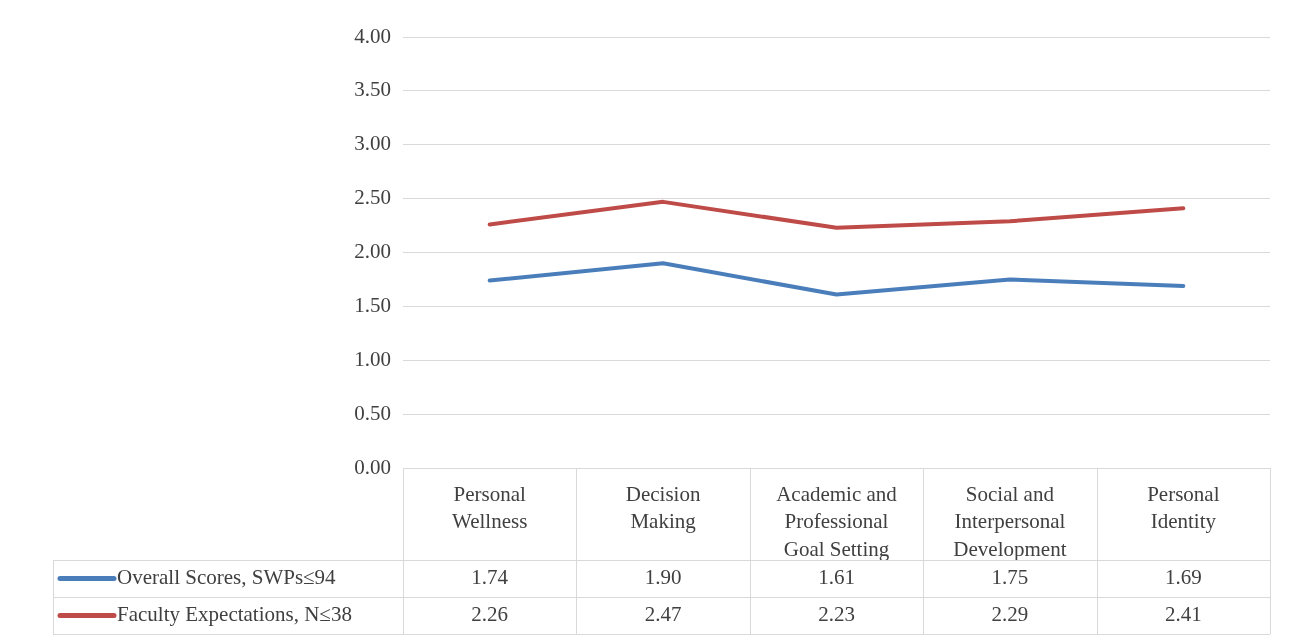 The image size is (1297, 644). I want to click on data-label: 1.90, so click(663, 577).